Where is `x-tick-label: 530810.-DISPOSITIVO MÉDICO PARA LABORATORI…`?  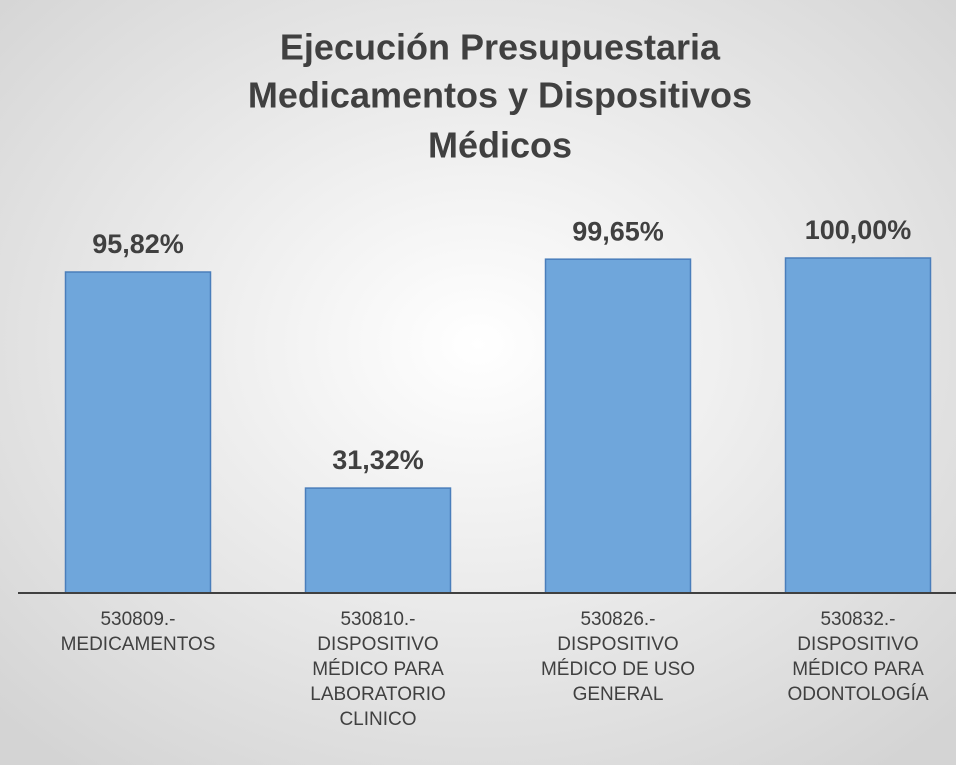
x-tick-label: 530810.-DISPOSITIVO MÉDICO PARA LABORATORI… is located at coordinates (378, 669).